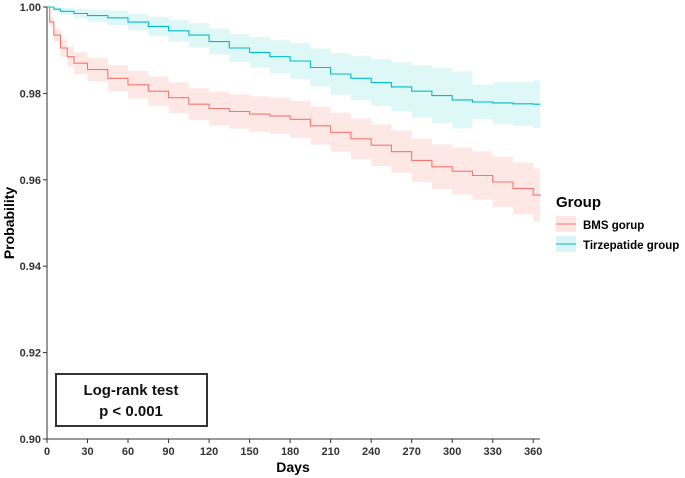 The image size is (685, 478). What do you see at coordinates (631, 246) in the screenshot?
I see `legend-label-tirzepatide: Tirzepatide group` at bounding box center [631, 246].